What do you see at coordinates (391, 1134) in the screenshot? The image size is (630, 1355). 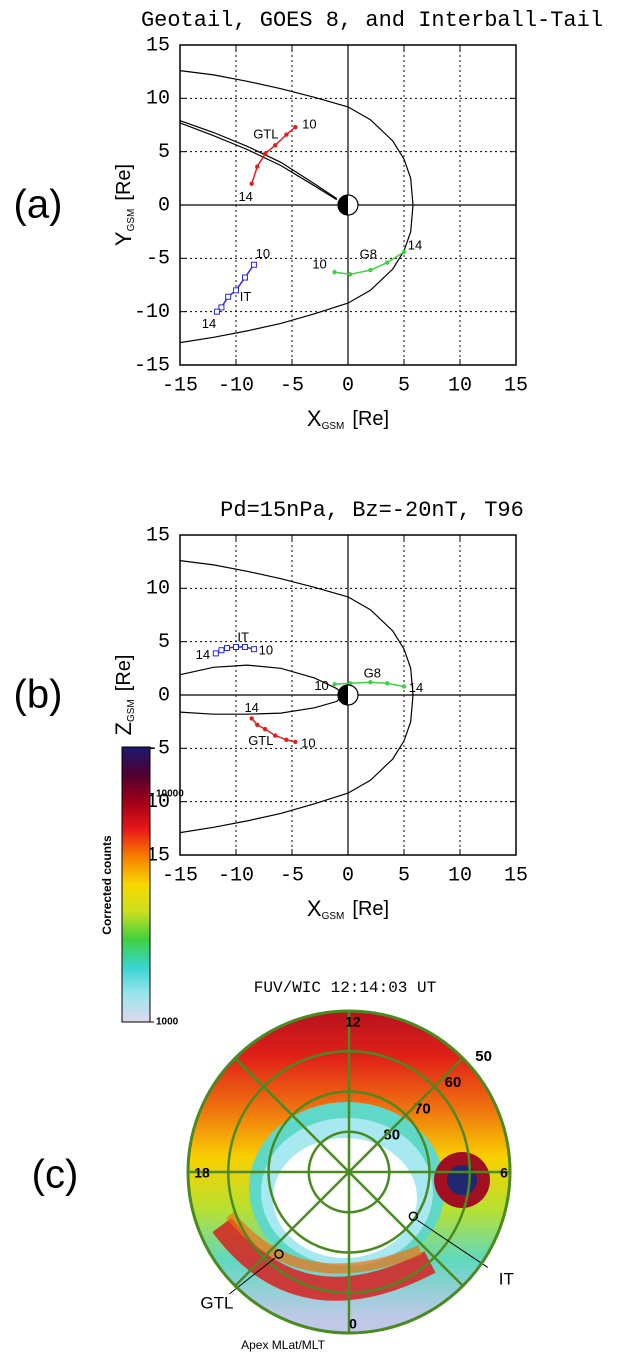 I see `ring-label: 80` at bounding box center [391, 1134].